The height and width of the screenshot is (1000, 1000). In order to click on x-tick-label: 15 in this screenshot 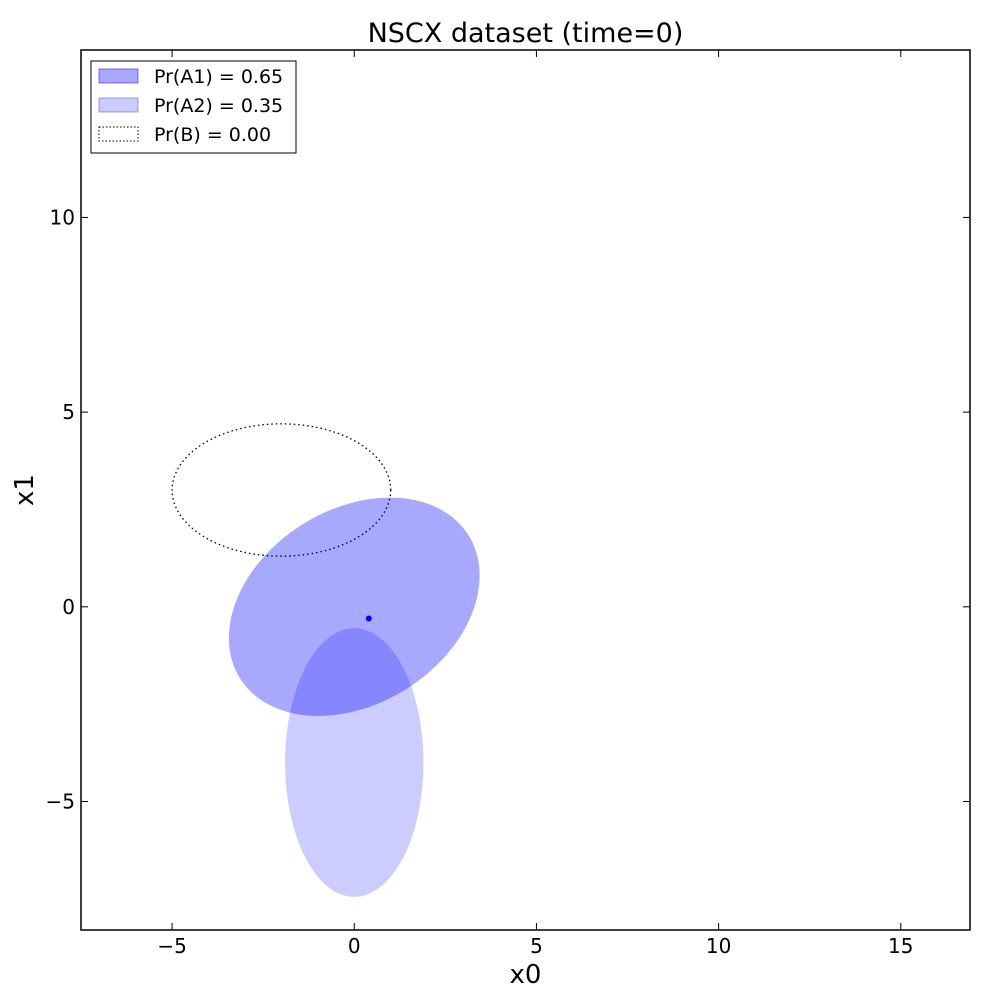, I will do `click(900, 946)`.